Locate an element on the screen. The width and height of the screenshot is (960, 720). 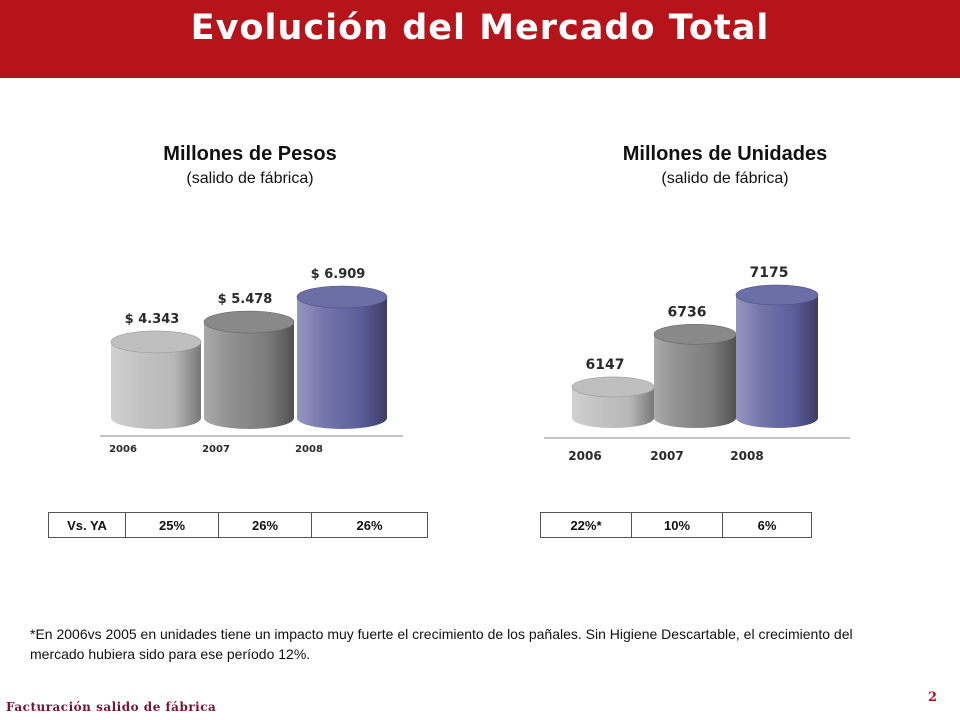
yoy-cell: 6% is located at coordinates (767, 525).